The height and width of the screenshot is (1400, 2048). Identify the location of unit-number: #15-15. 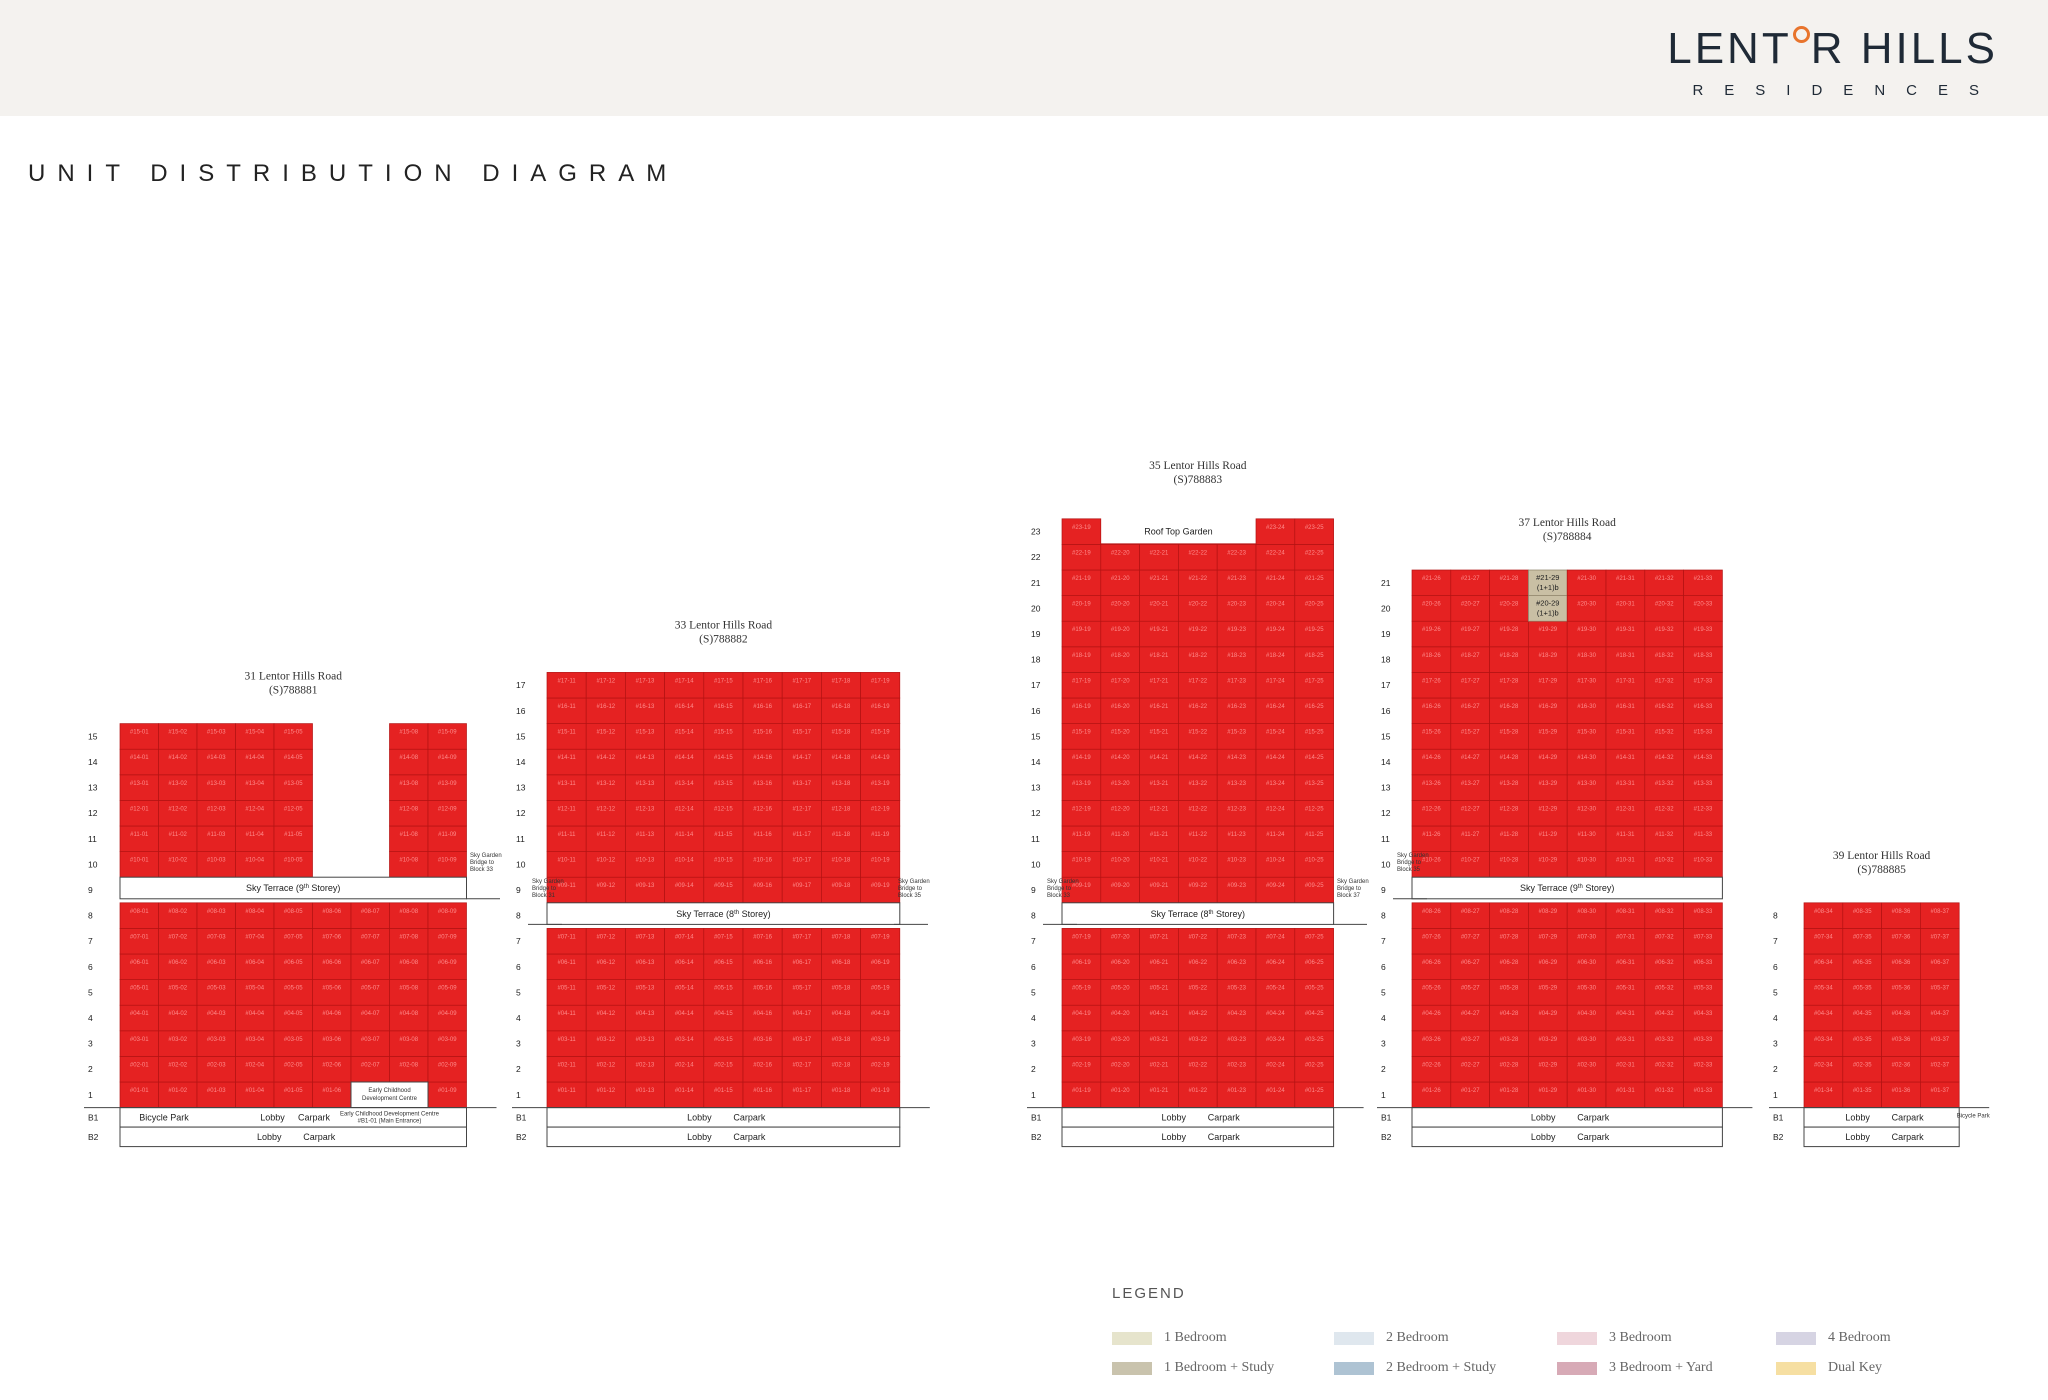
(723, 733).